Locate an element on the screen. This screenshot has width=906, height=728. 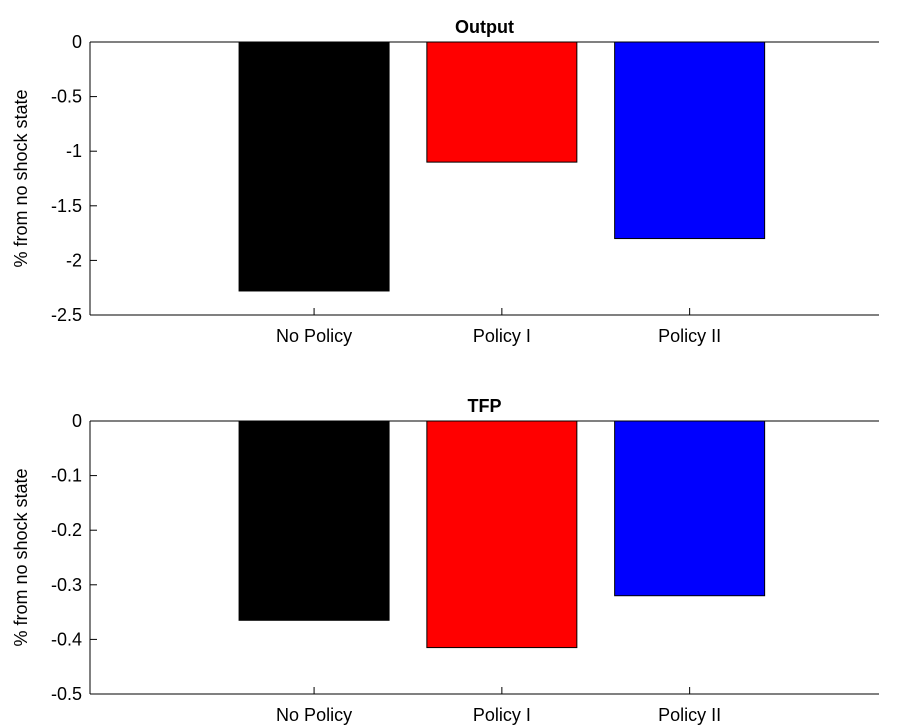
tfp-ytick-label-4: -0.4 is located at coordinates (66, 639).